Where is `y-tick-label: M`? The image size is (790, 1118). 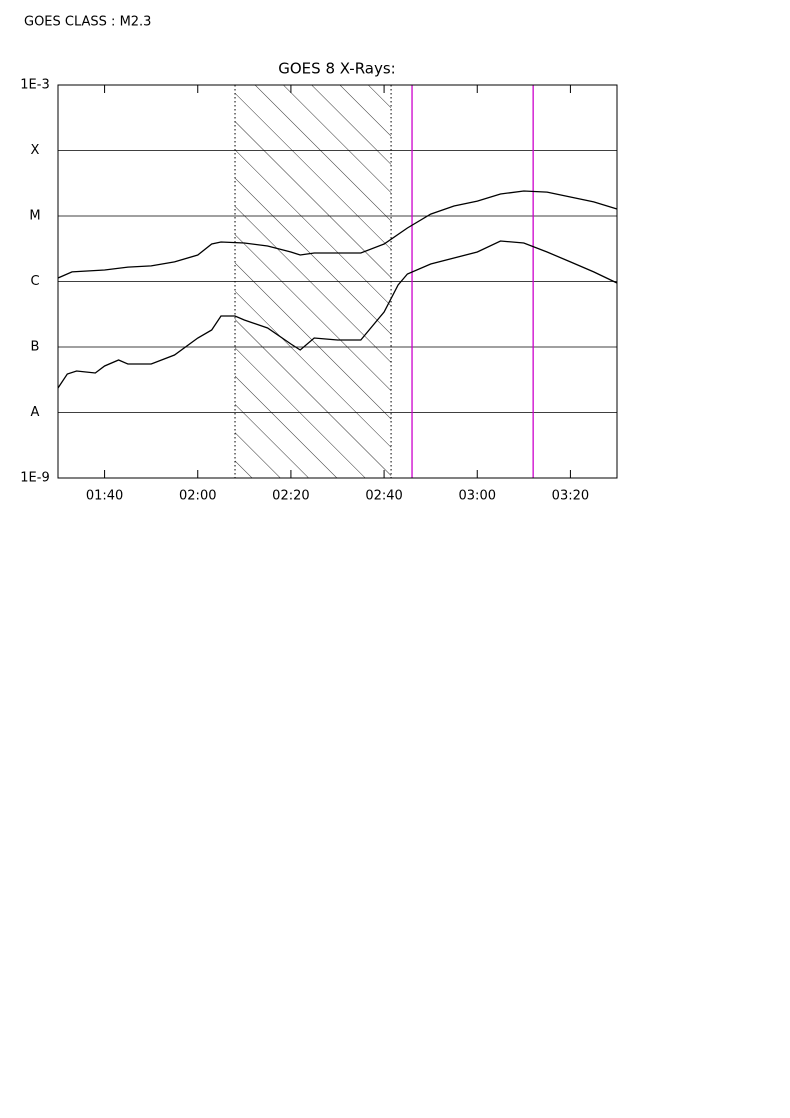 y-tick-label: M is located at coordinates (34, 216).